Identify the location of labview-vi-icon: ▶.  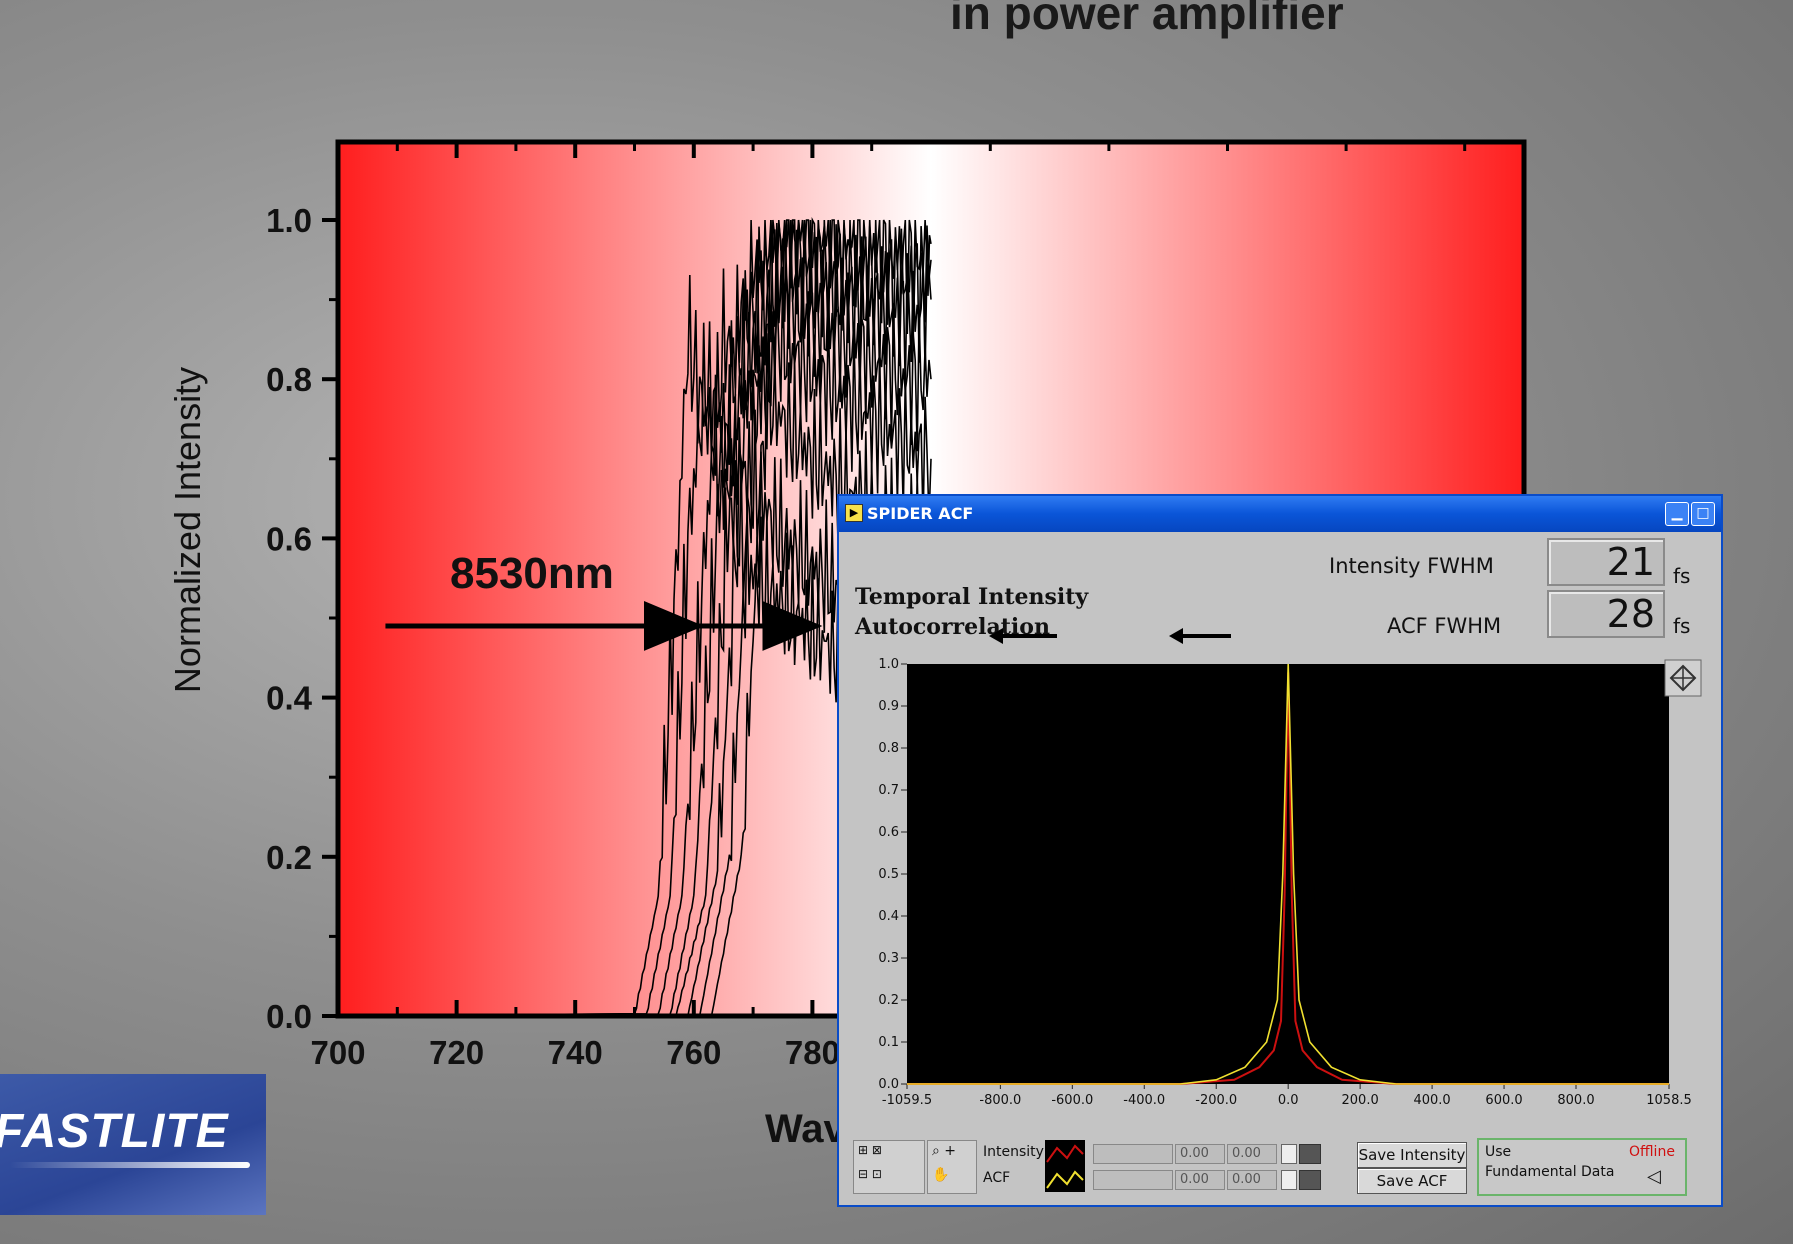
(854, 513).